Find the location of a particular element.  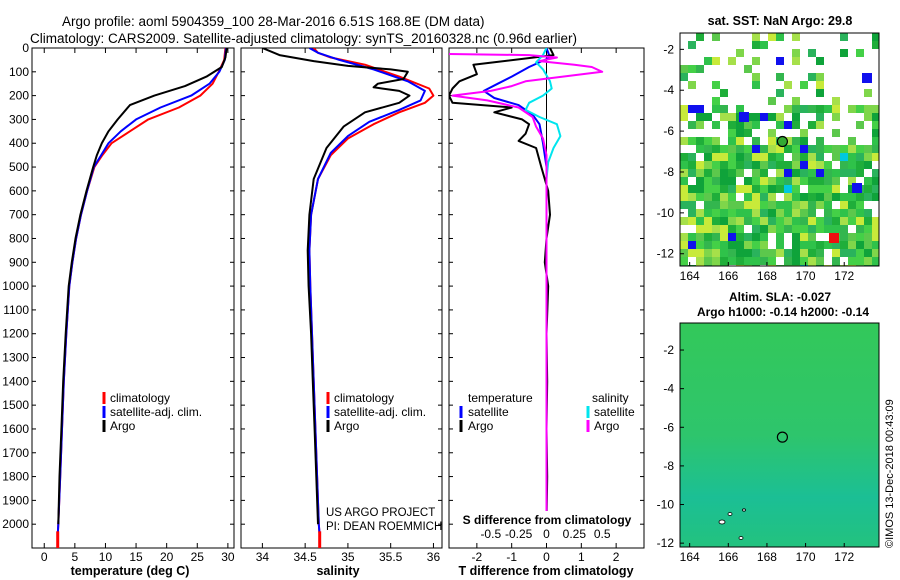

y-tick-label: 300 is located at coordinates (19, 119).